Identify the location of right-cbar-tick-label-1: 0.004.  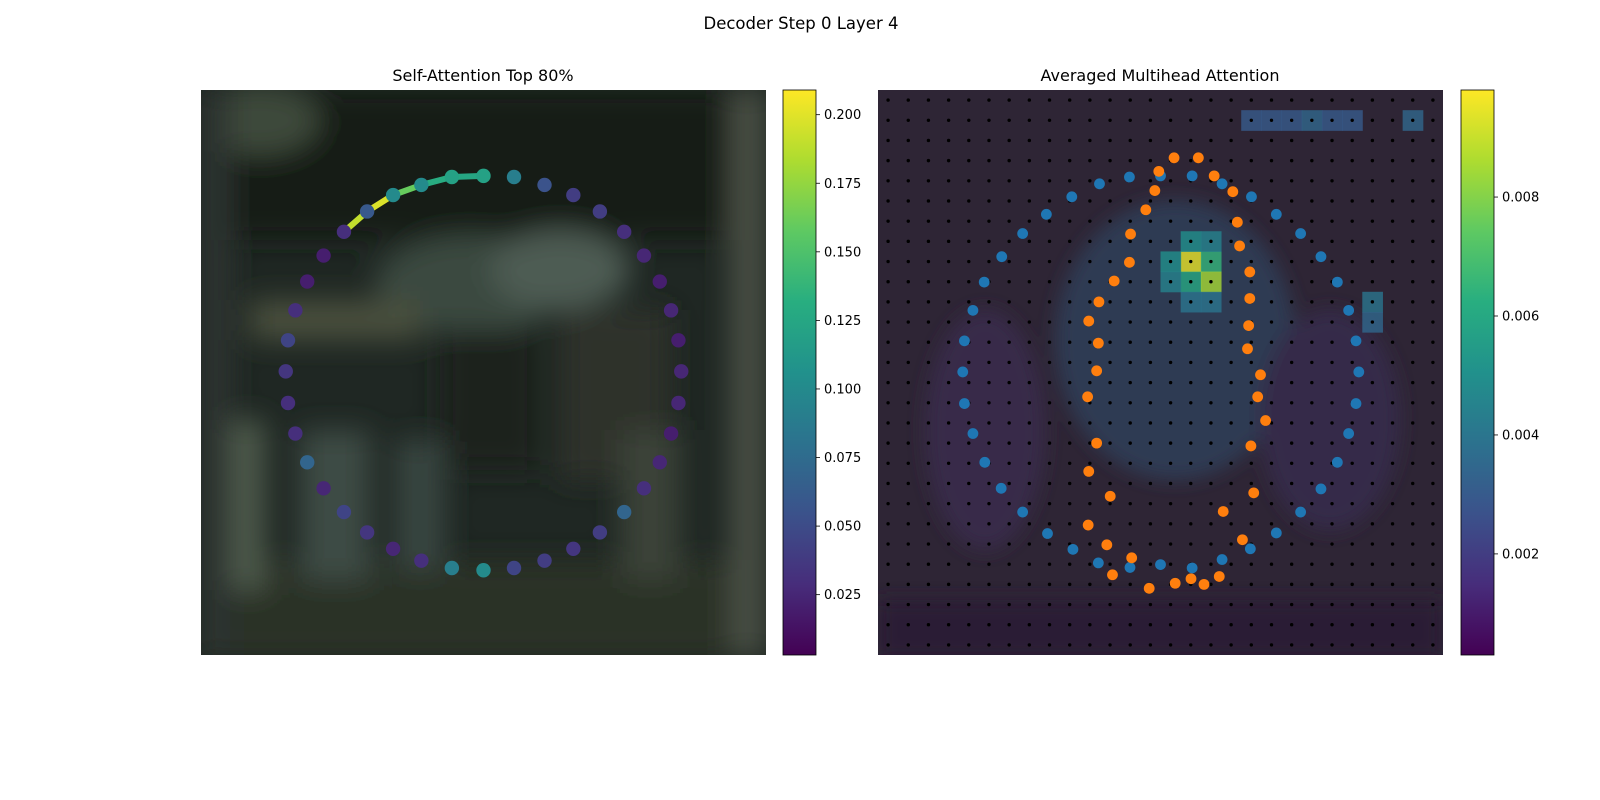
(1520, 435).